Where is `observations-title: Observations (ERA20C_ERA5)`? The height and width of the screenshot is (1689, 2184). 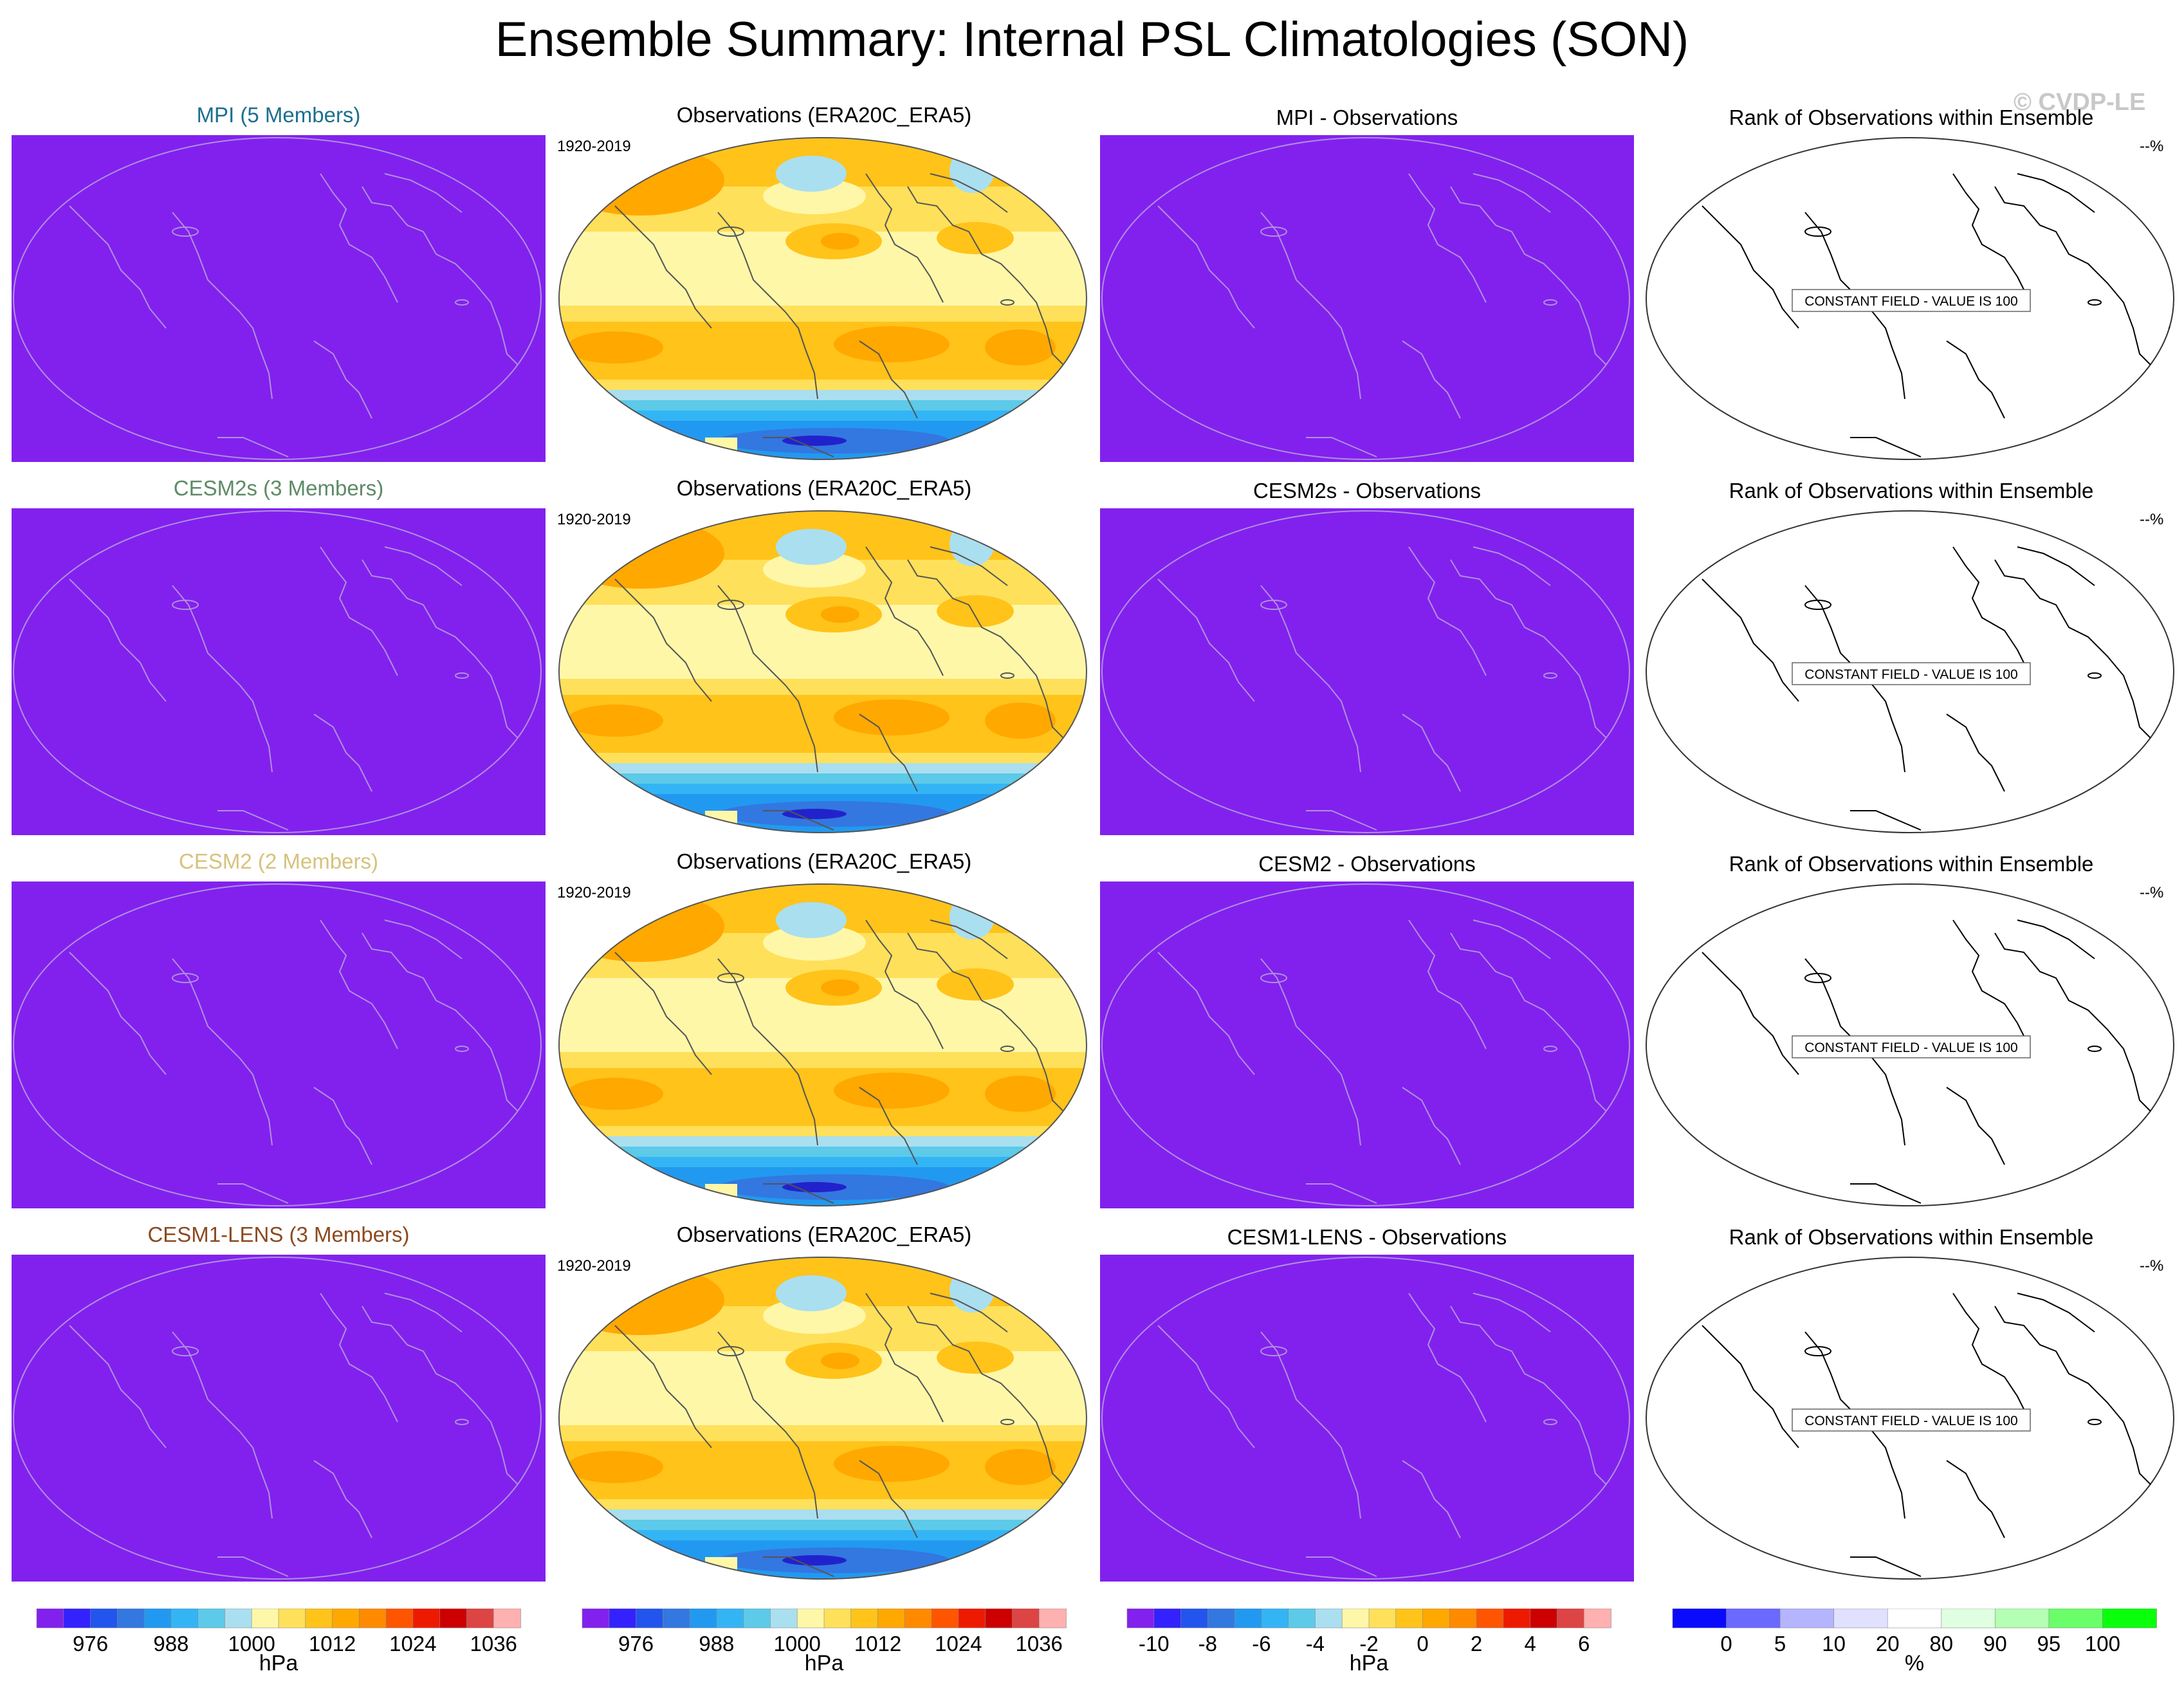 observations-title: Observations (ERA20C_ERA5) is located at coordinates (824, 1234).